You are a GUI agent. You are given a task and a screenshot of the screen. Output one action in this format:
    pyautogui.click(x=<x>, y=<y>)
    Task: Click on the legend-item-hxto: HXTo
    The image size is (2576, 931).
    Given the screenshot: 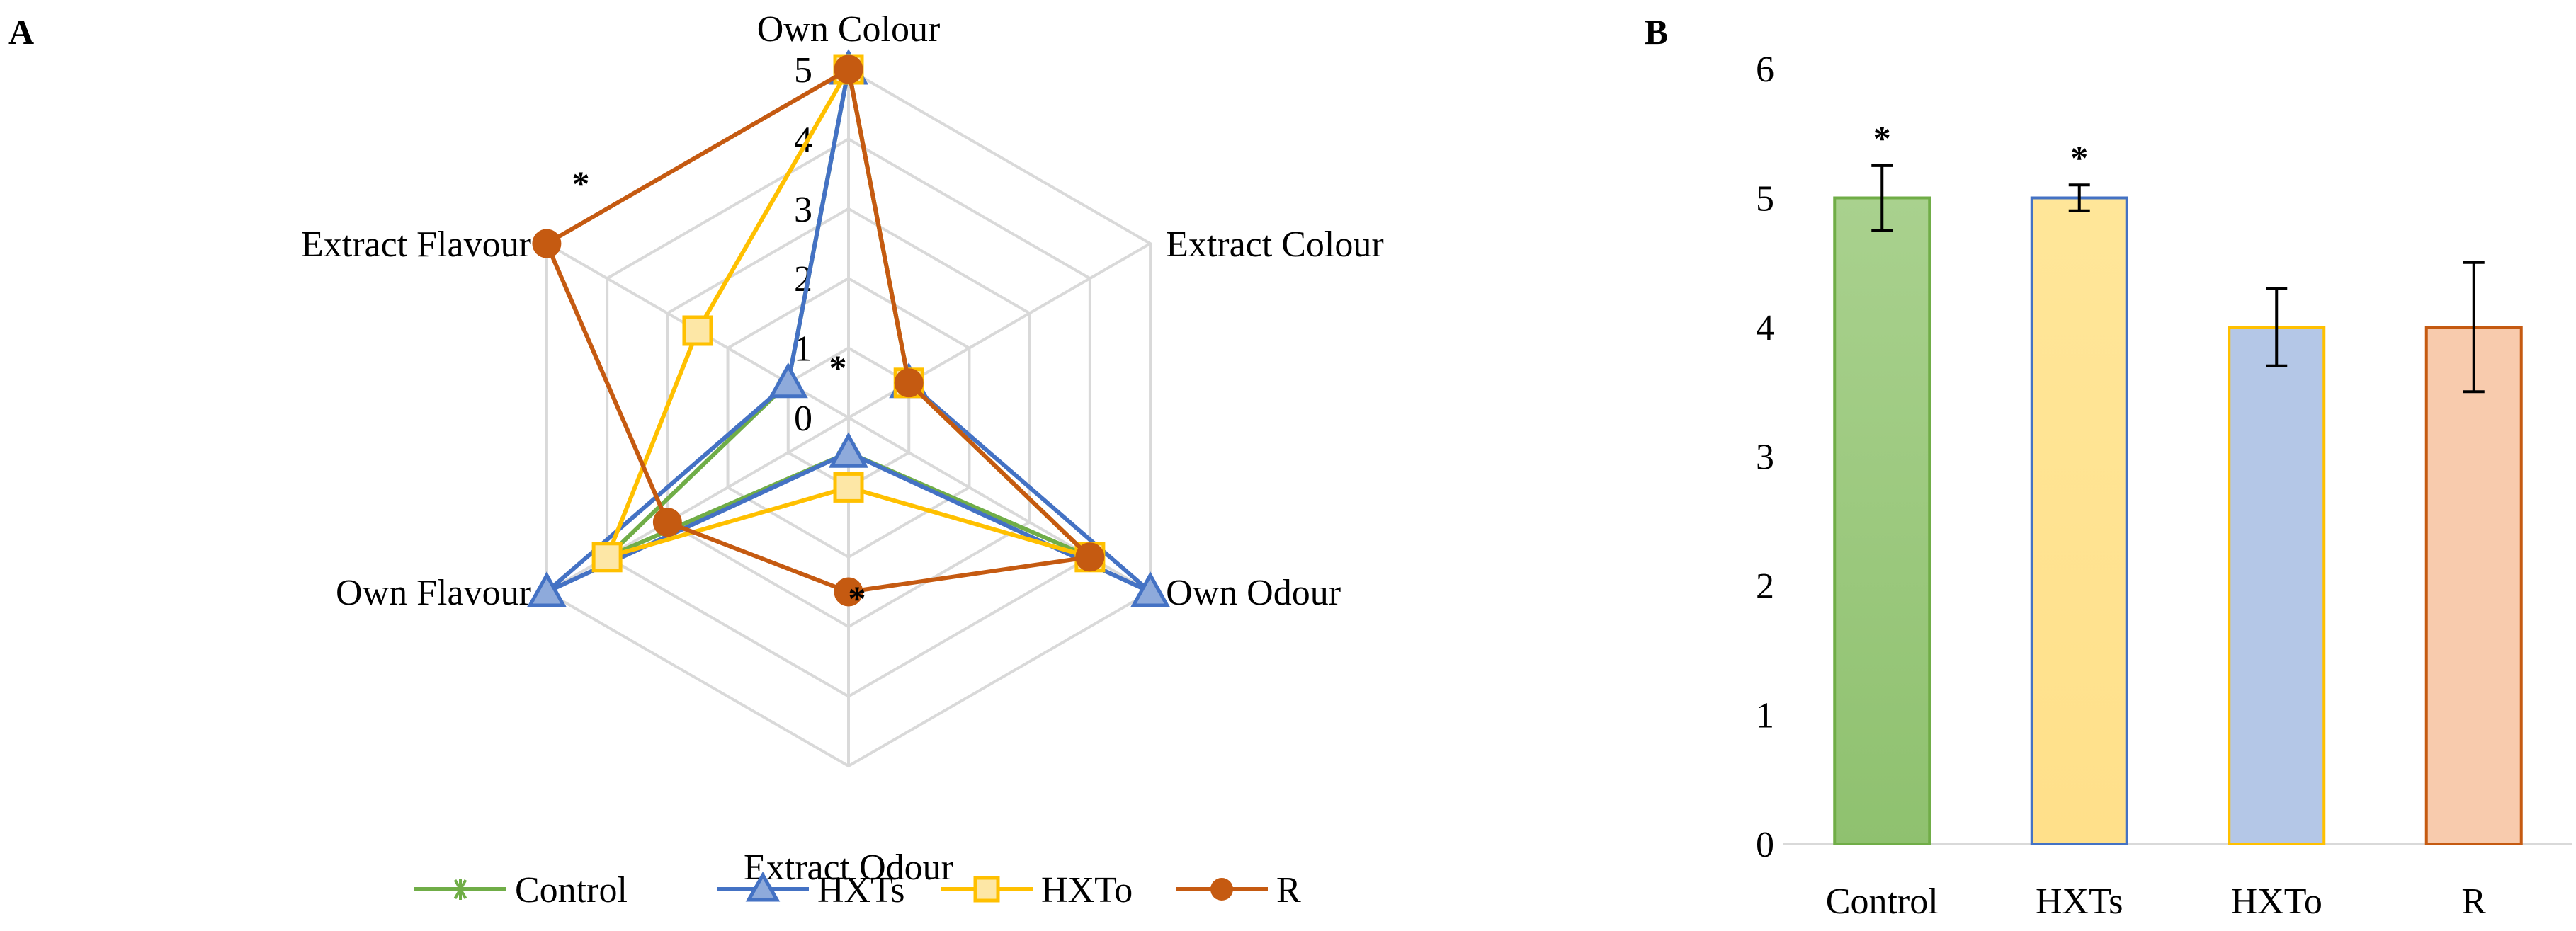 What is the action you would take?
    pyautogui.click(x=1037, y=890)
    